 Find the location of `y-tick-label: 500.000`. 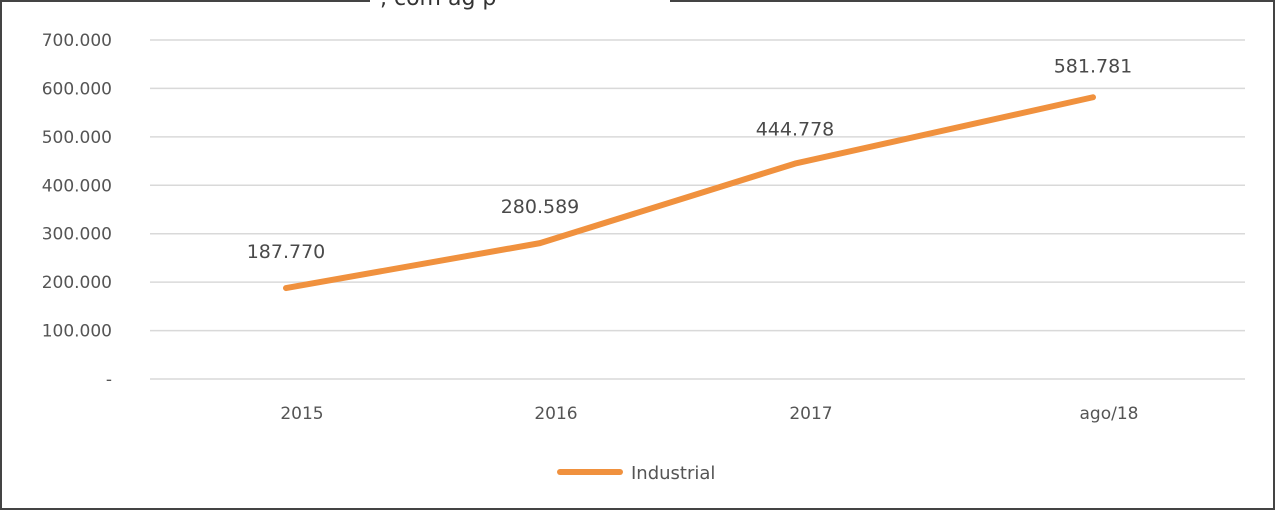

y-tick-label: 500.000 is located at coordinates (77, 138).